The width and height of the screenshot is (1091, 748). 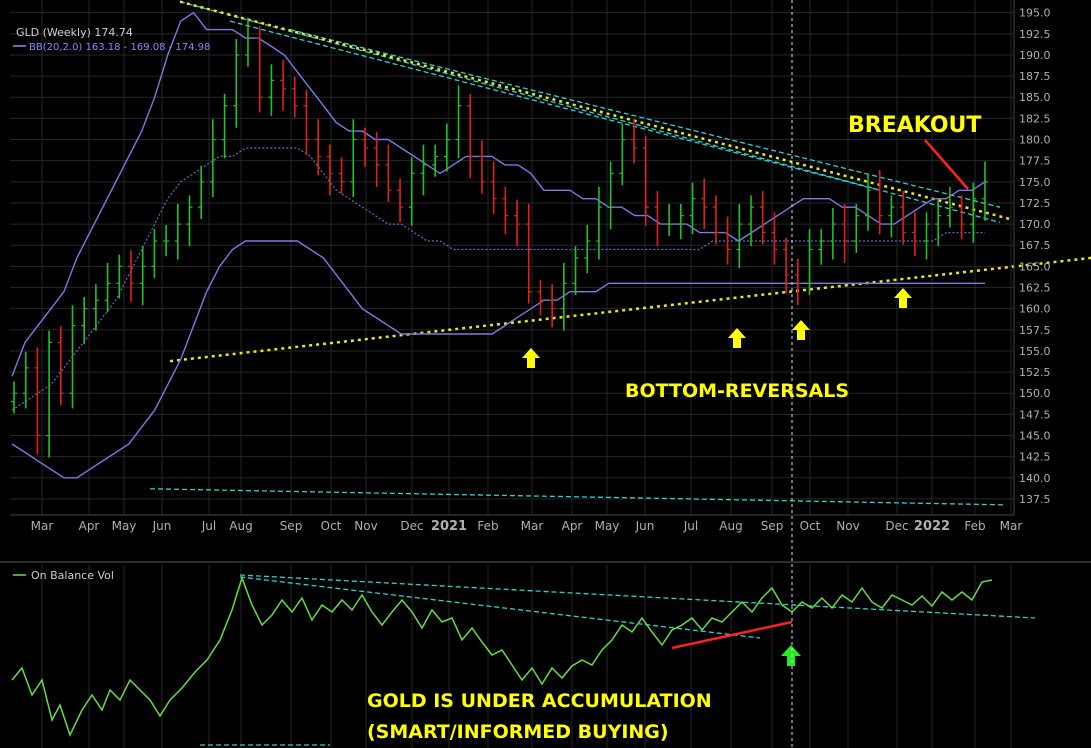 I want to click on y-tick-label: 180.0, so click(x=1035, y=140).